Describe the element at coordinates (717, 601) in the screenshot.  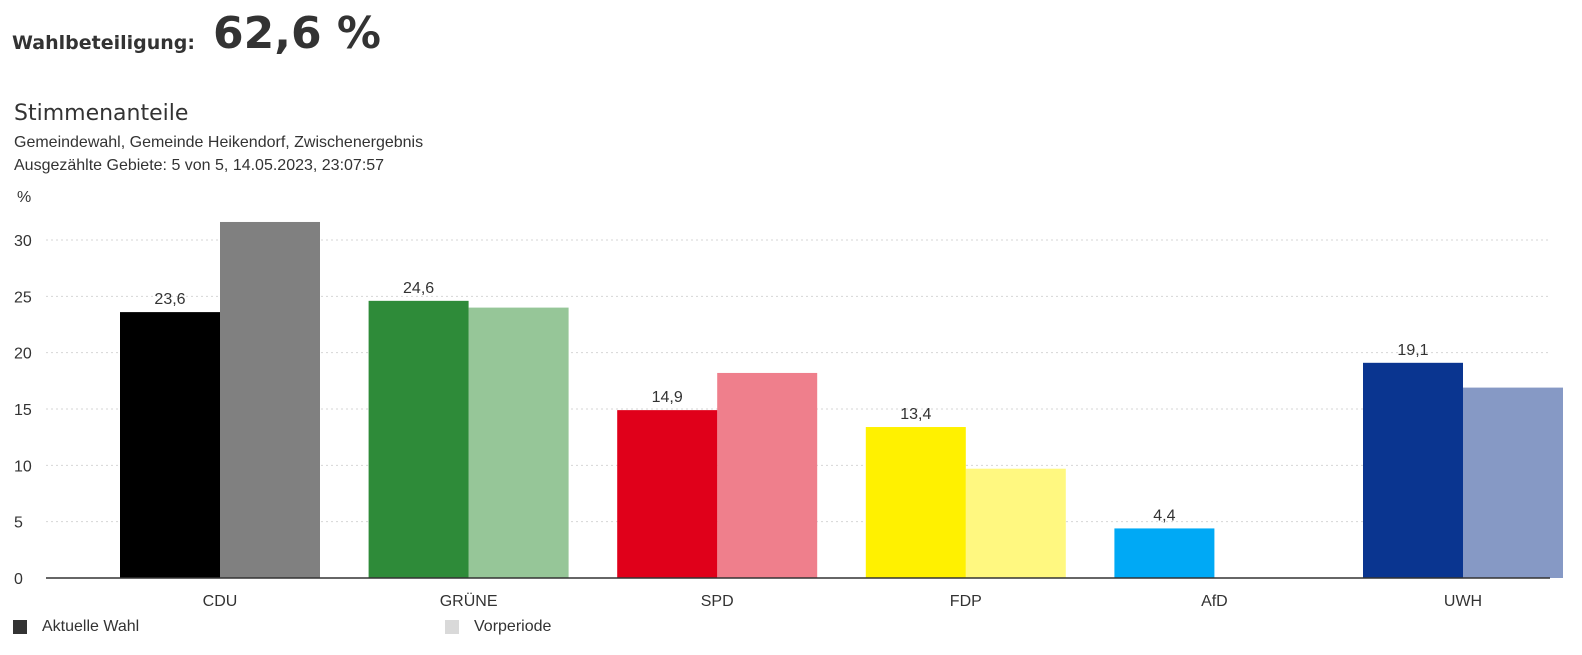
I see `x-tick-label-spd: SPD` at that location.